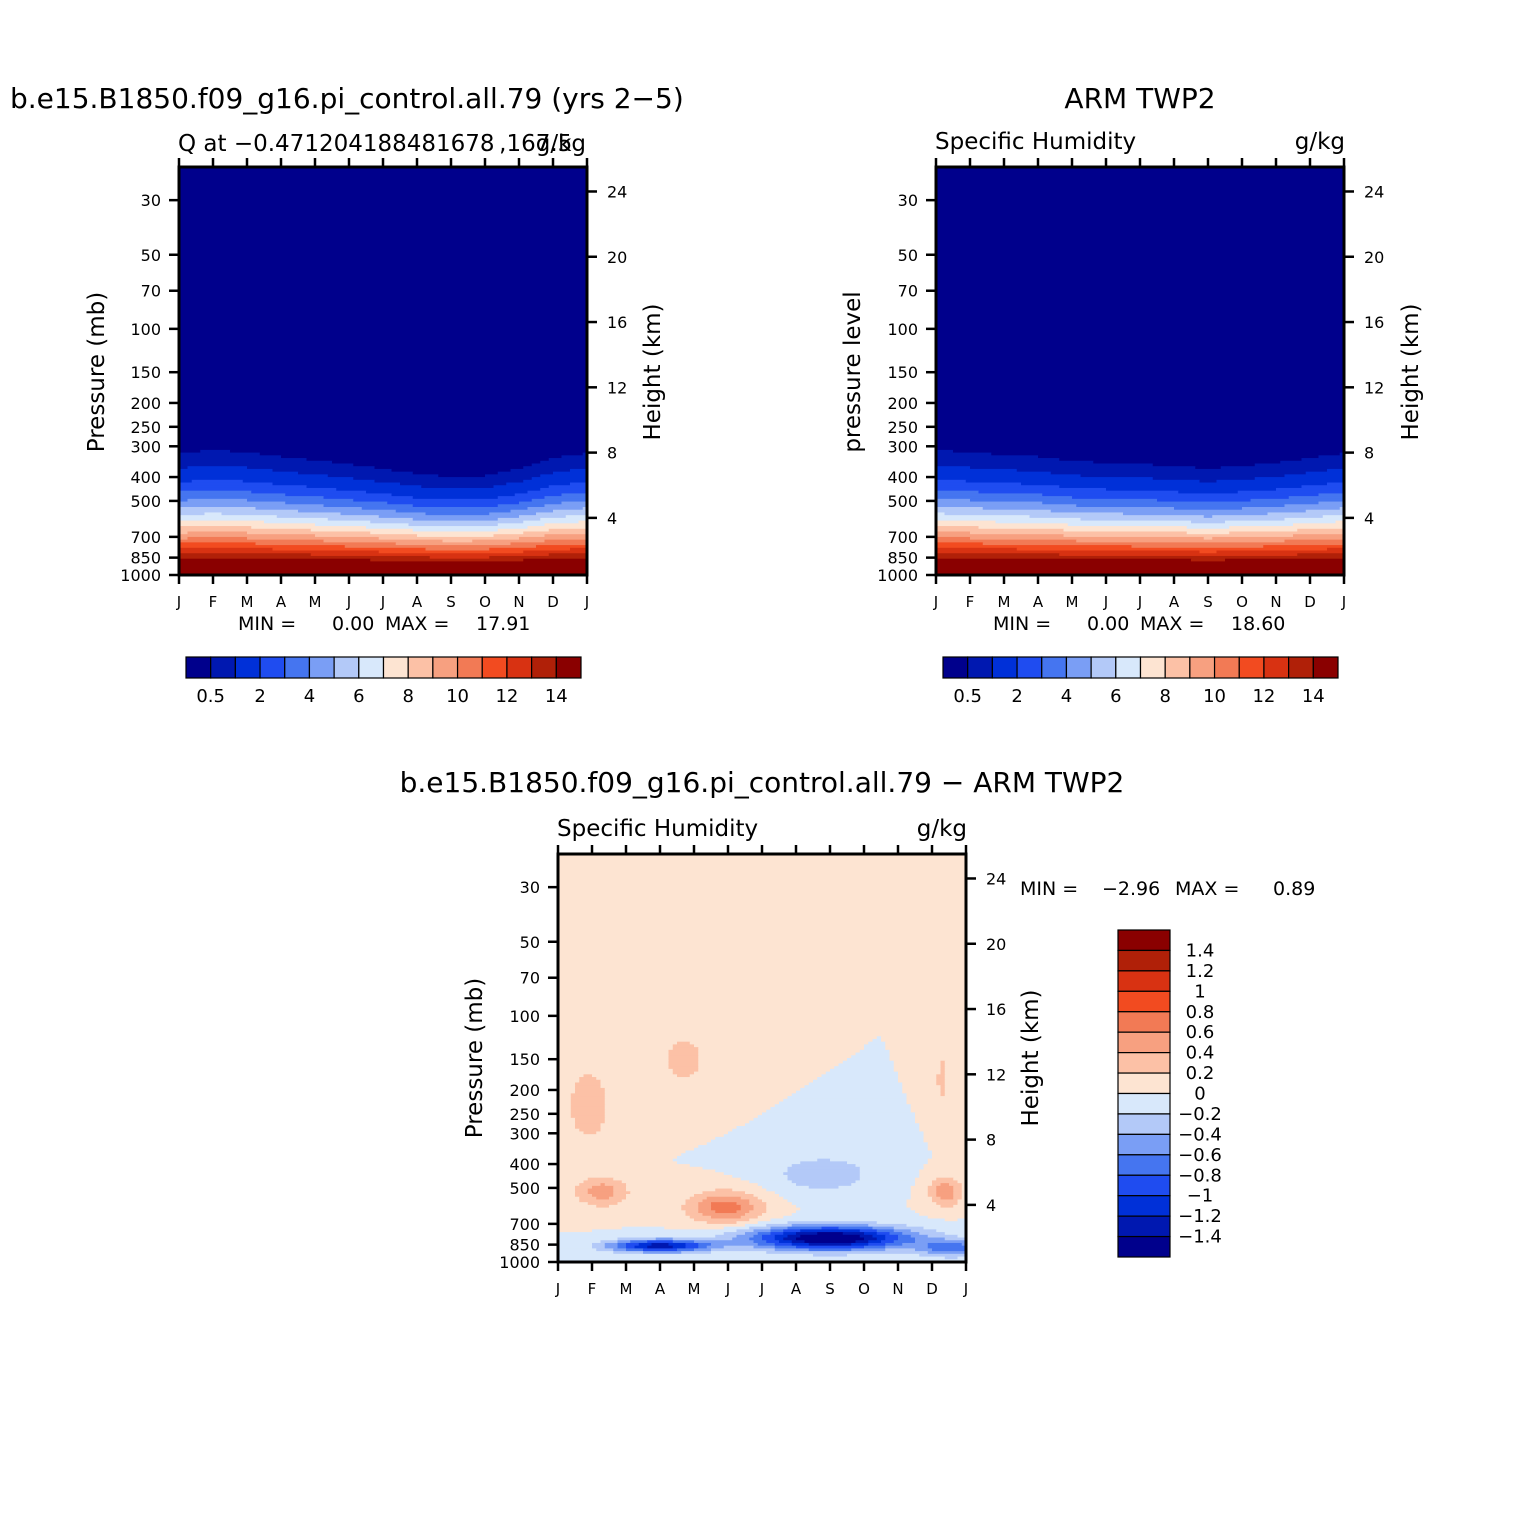  Describe the element at coordinates (1144, 1001) in the screenshot. I see `diff-colorbar-swatch` at that location.